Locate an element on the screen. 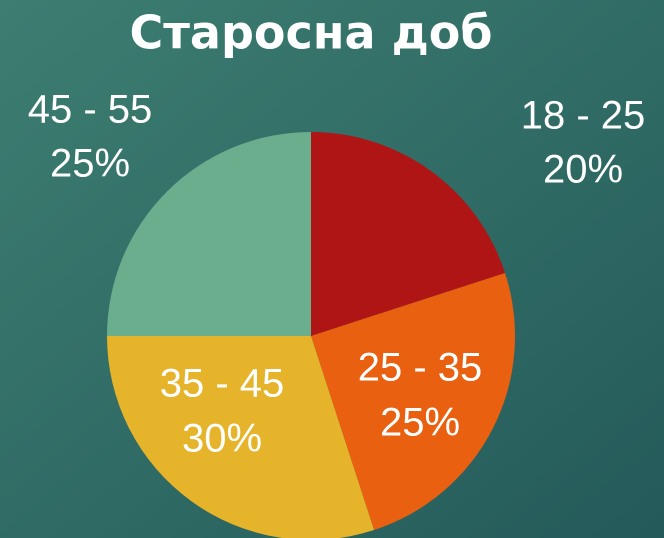 This screenshot has width=664, height=538. slice-category-label: 35 - 45 is located at coordinates (222, 384).